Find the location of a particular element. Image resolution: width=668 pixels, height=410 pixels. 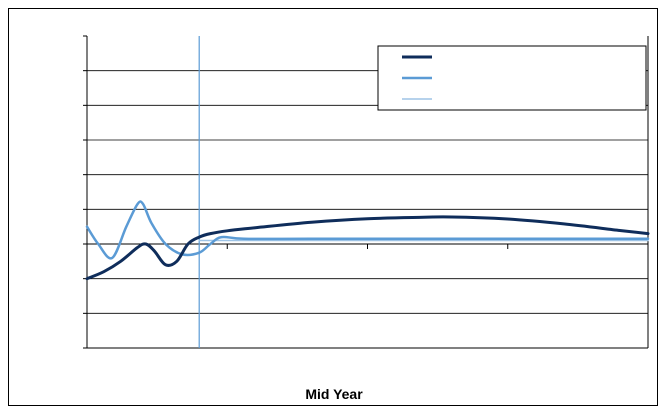

legend is located at coordinates (512, 78).